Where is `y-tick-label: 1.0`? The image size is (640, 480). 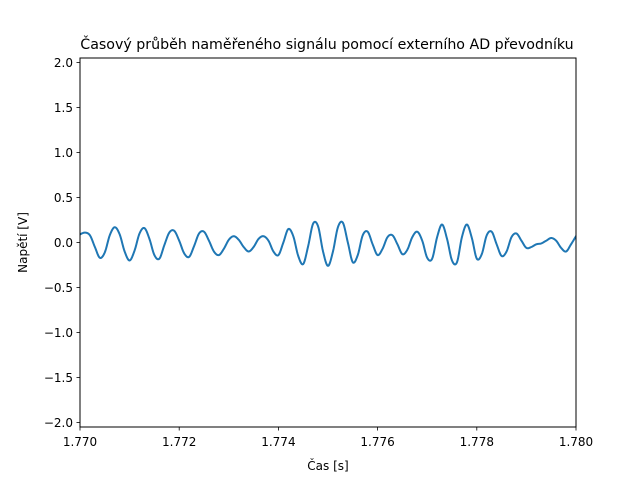
y-tick-label: 1.0 is located at coordinates (63, 153).